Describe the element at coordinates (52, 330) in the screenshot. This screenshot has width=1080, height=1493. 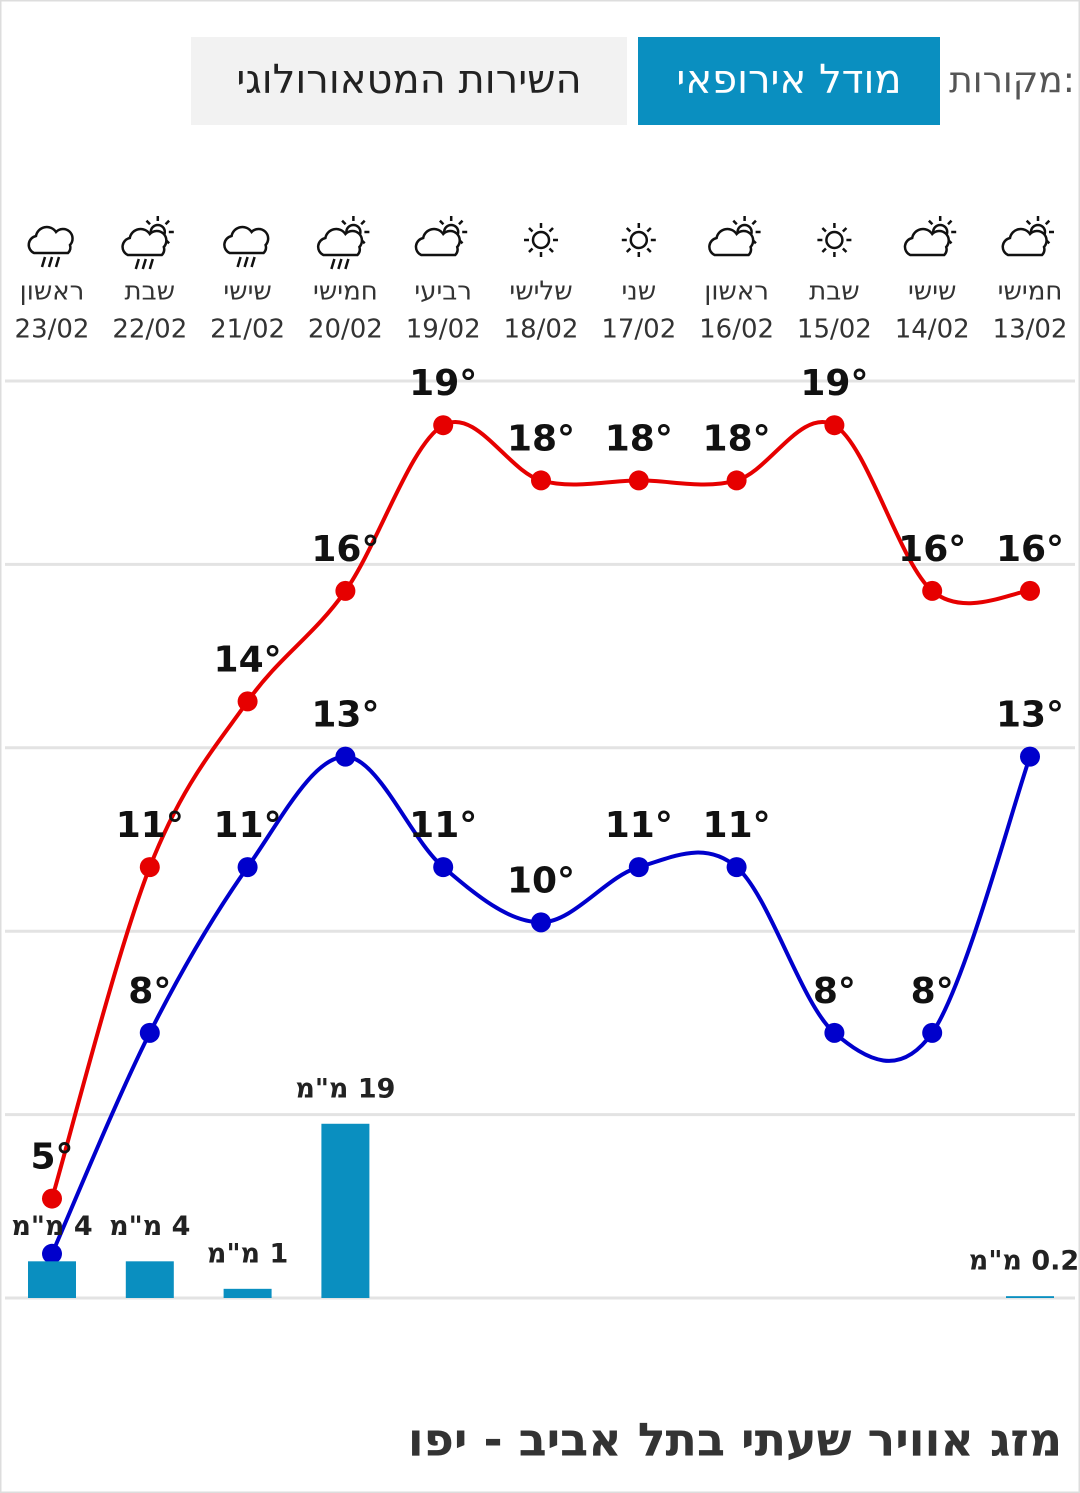
I see `x-tick-label: 23/02` at that location.